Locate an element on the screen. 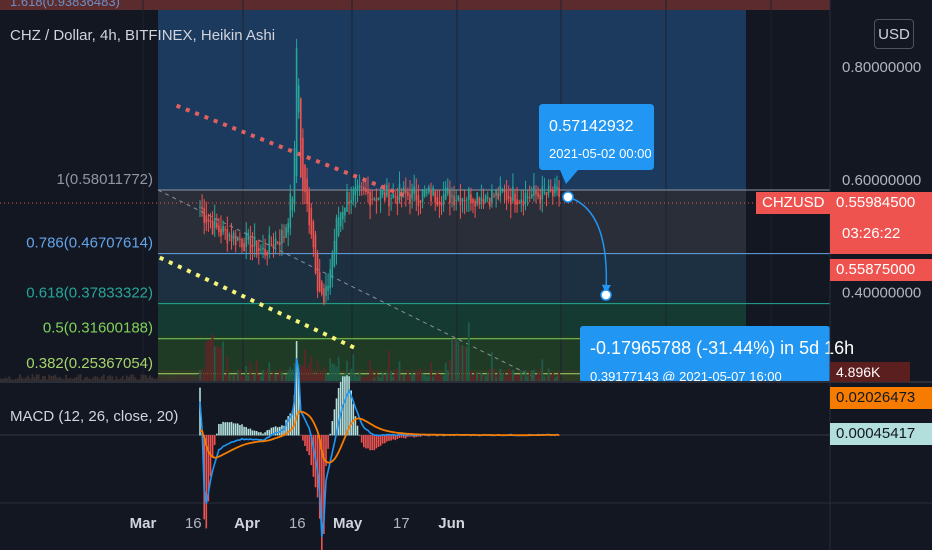 Image resolution: width=932 pixels, height=550 pixels. projection-end-point is located at coordinates (606, 295).